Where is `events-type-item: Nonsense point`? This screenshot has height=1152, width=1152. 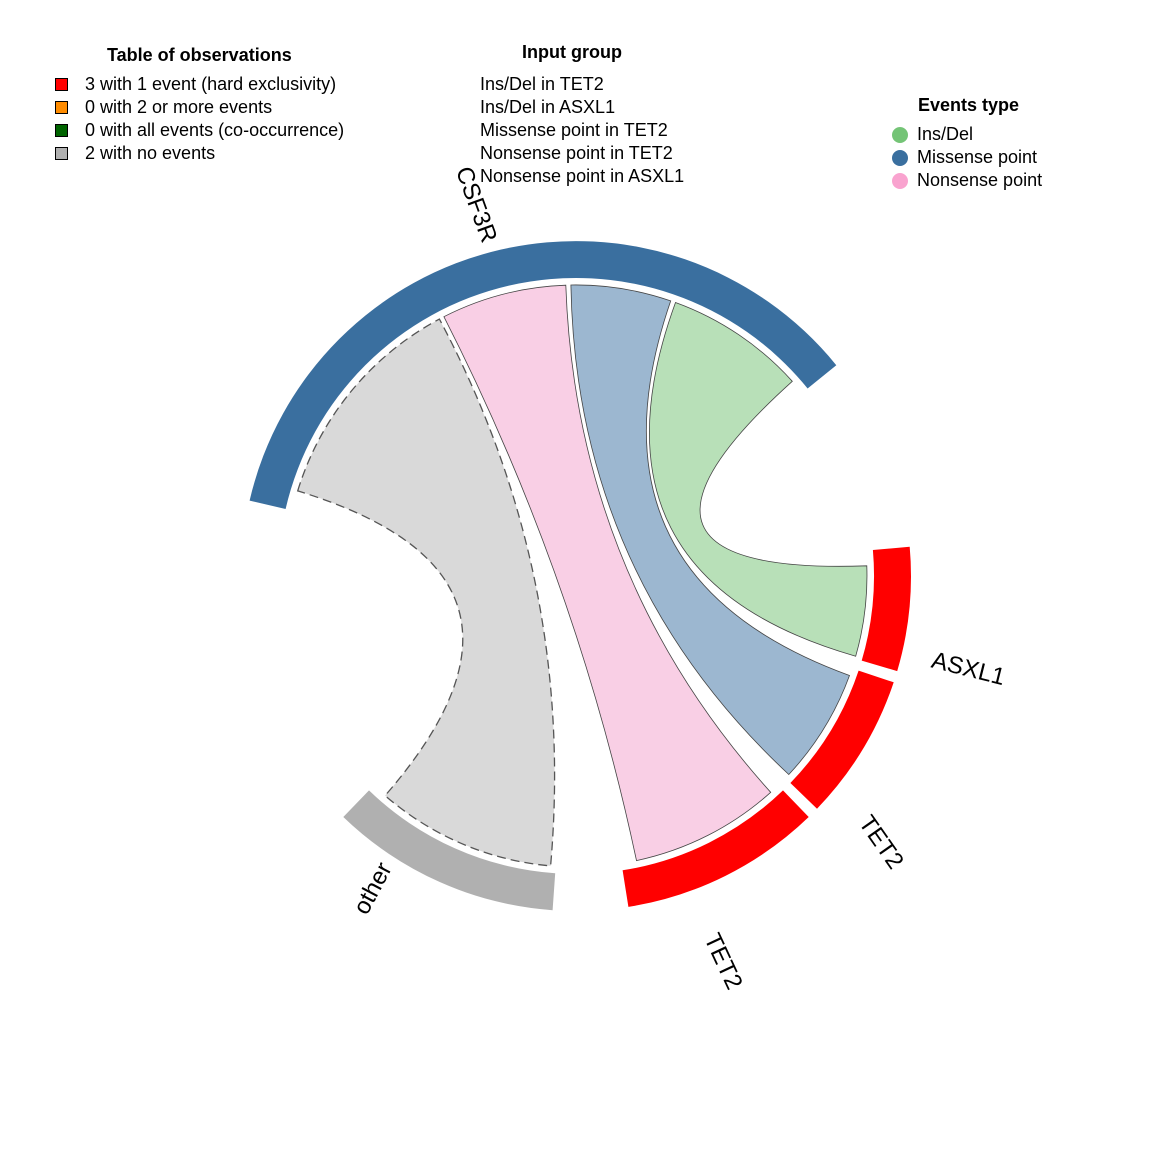 events-type-item: Nonsense point is located at coordinates (967, 180).